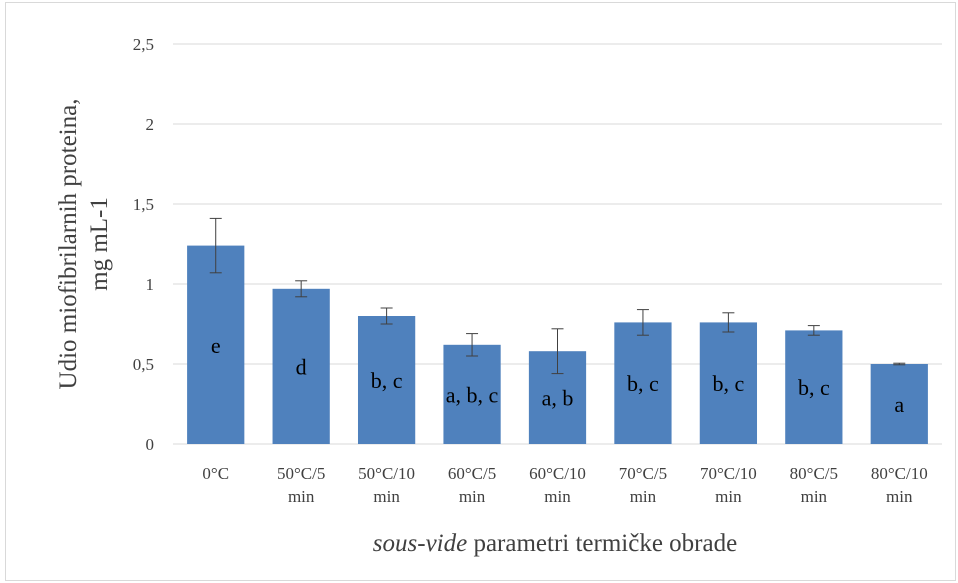 The image size is (958, 583). What do you see at coordinates (555, 543) in the screenshot?
I see `x-axis-label: sous-vide parametri termičke obrade` at bounding box center [555, 543].